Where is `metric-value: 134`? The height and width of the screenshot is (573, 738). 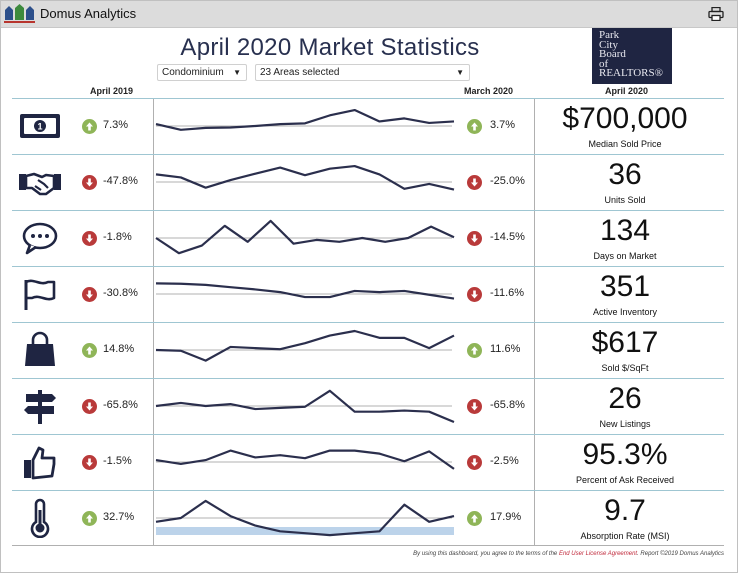
metric-value: 134 is located at coordinates (625, 230).